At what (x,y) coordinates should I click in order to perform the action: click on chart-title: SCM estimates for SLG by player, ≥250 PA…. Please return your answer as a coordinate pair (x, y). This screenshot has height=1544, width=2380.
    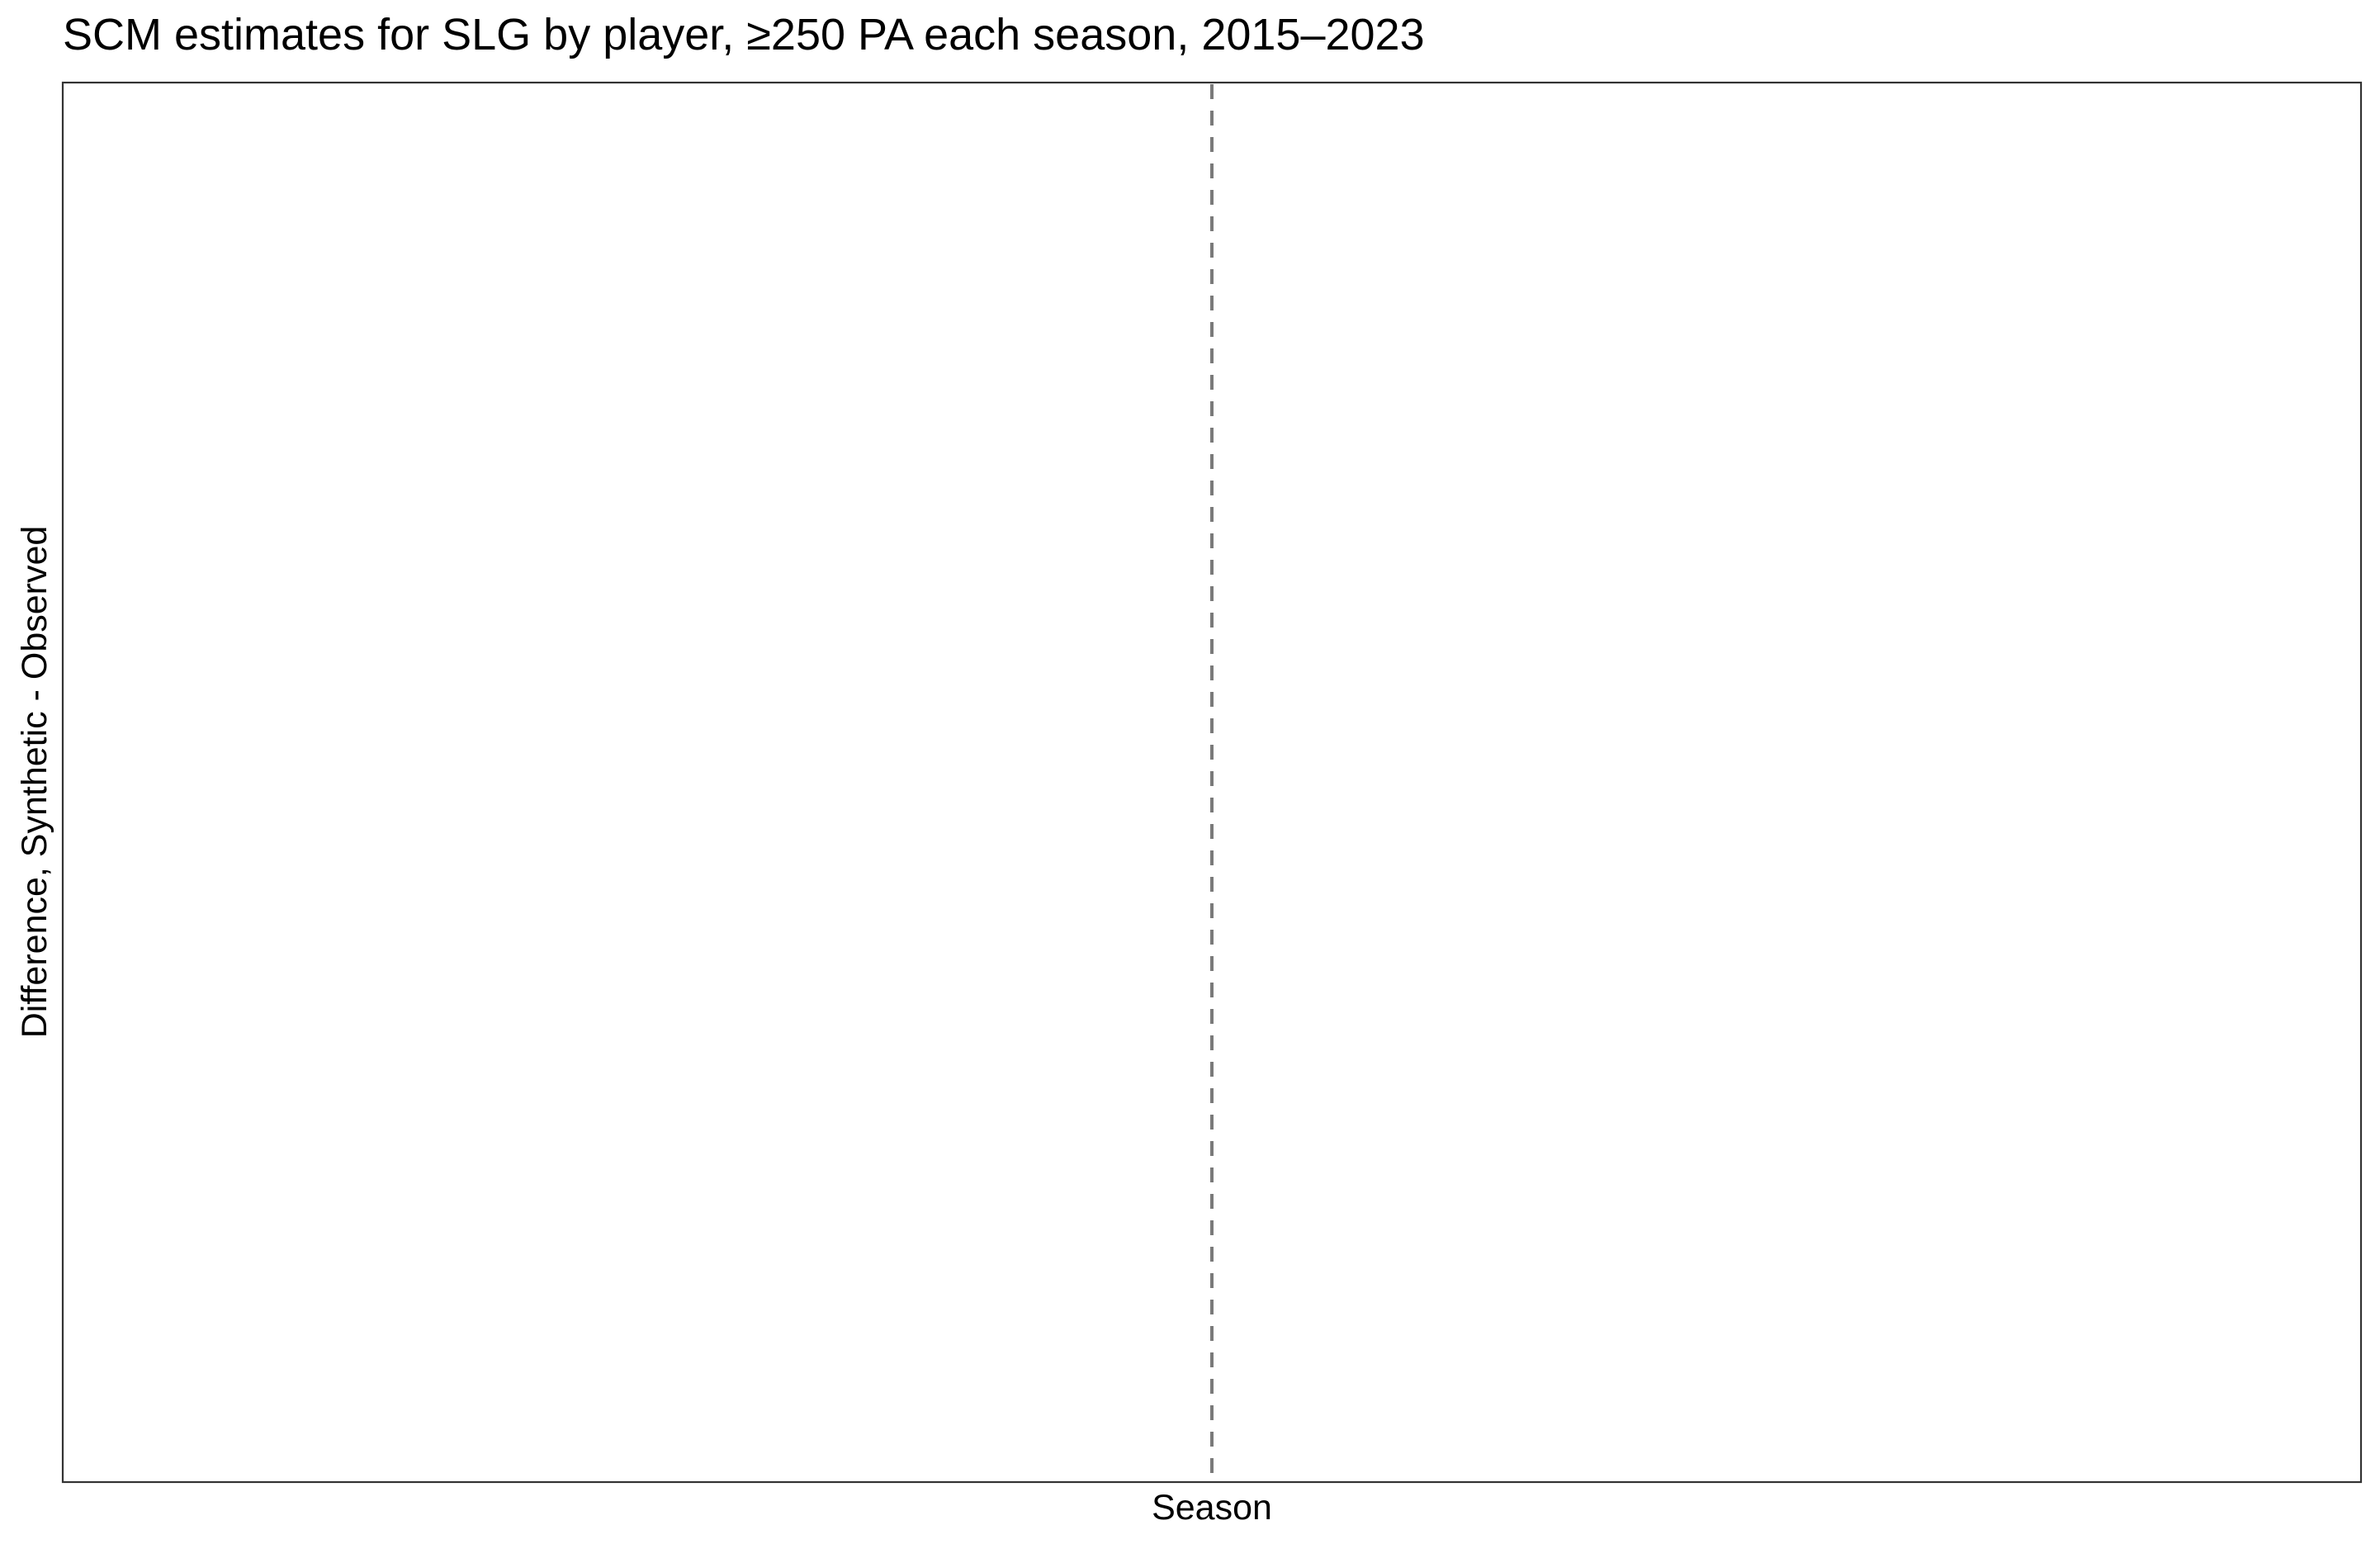
    Looking at the image, I should click on (744, 35).